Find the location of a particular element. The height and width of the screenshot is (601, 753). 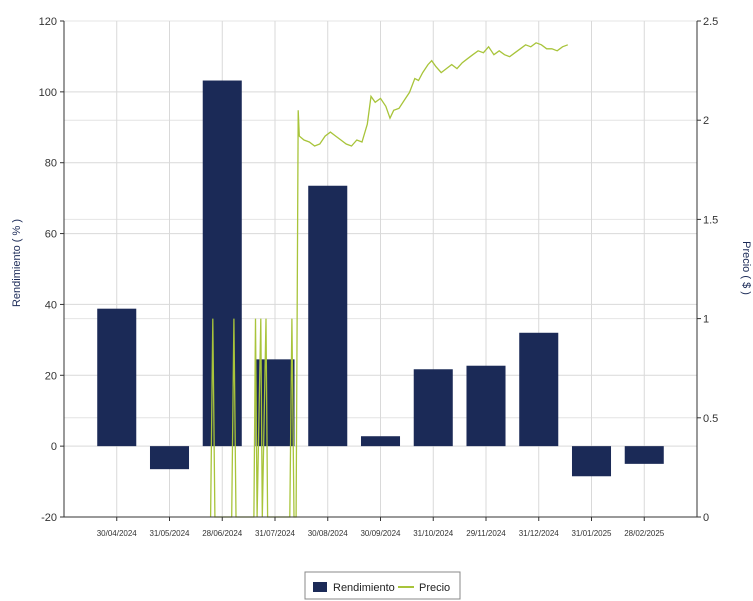

x-tick-label: 31/05/2024 is located at coordinates (169, 533).